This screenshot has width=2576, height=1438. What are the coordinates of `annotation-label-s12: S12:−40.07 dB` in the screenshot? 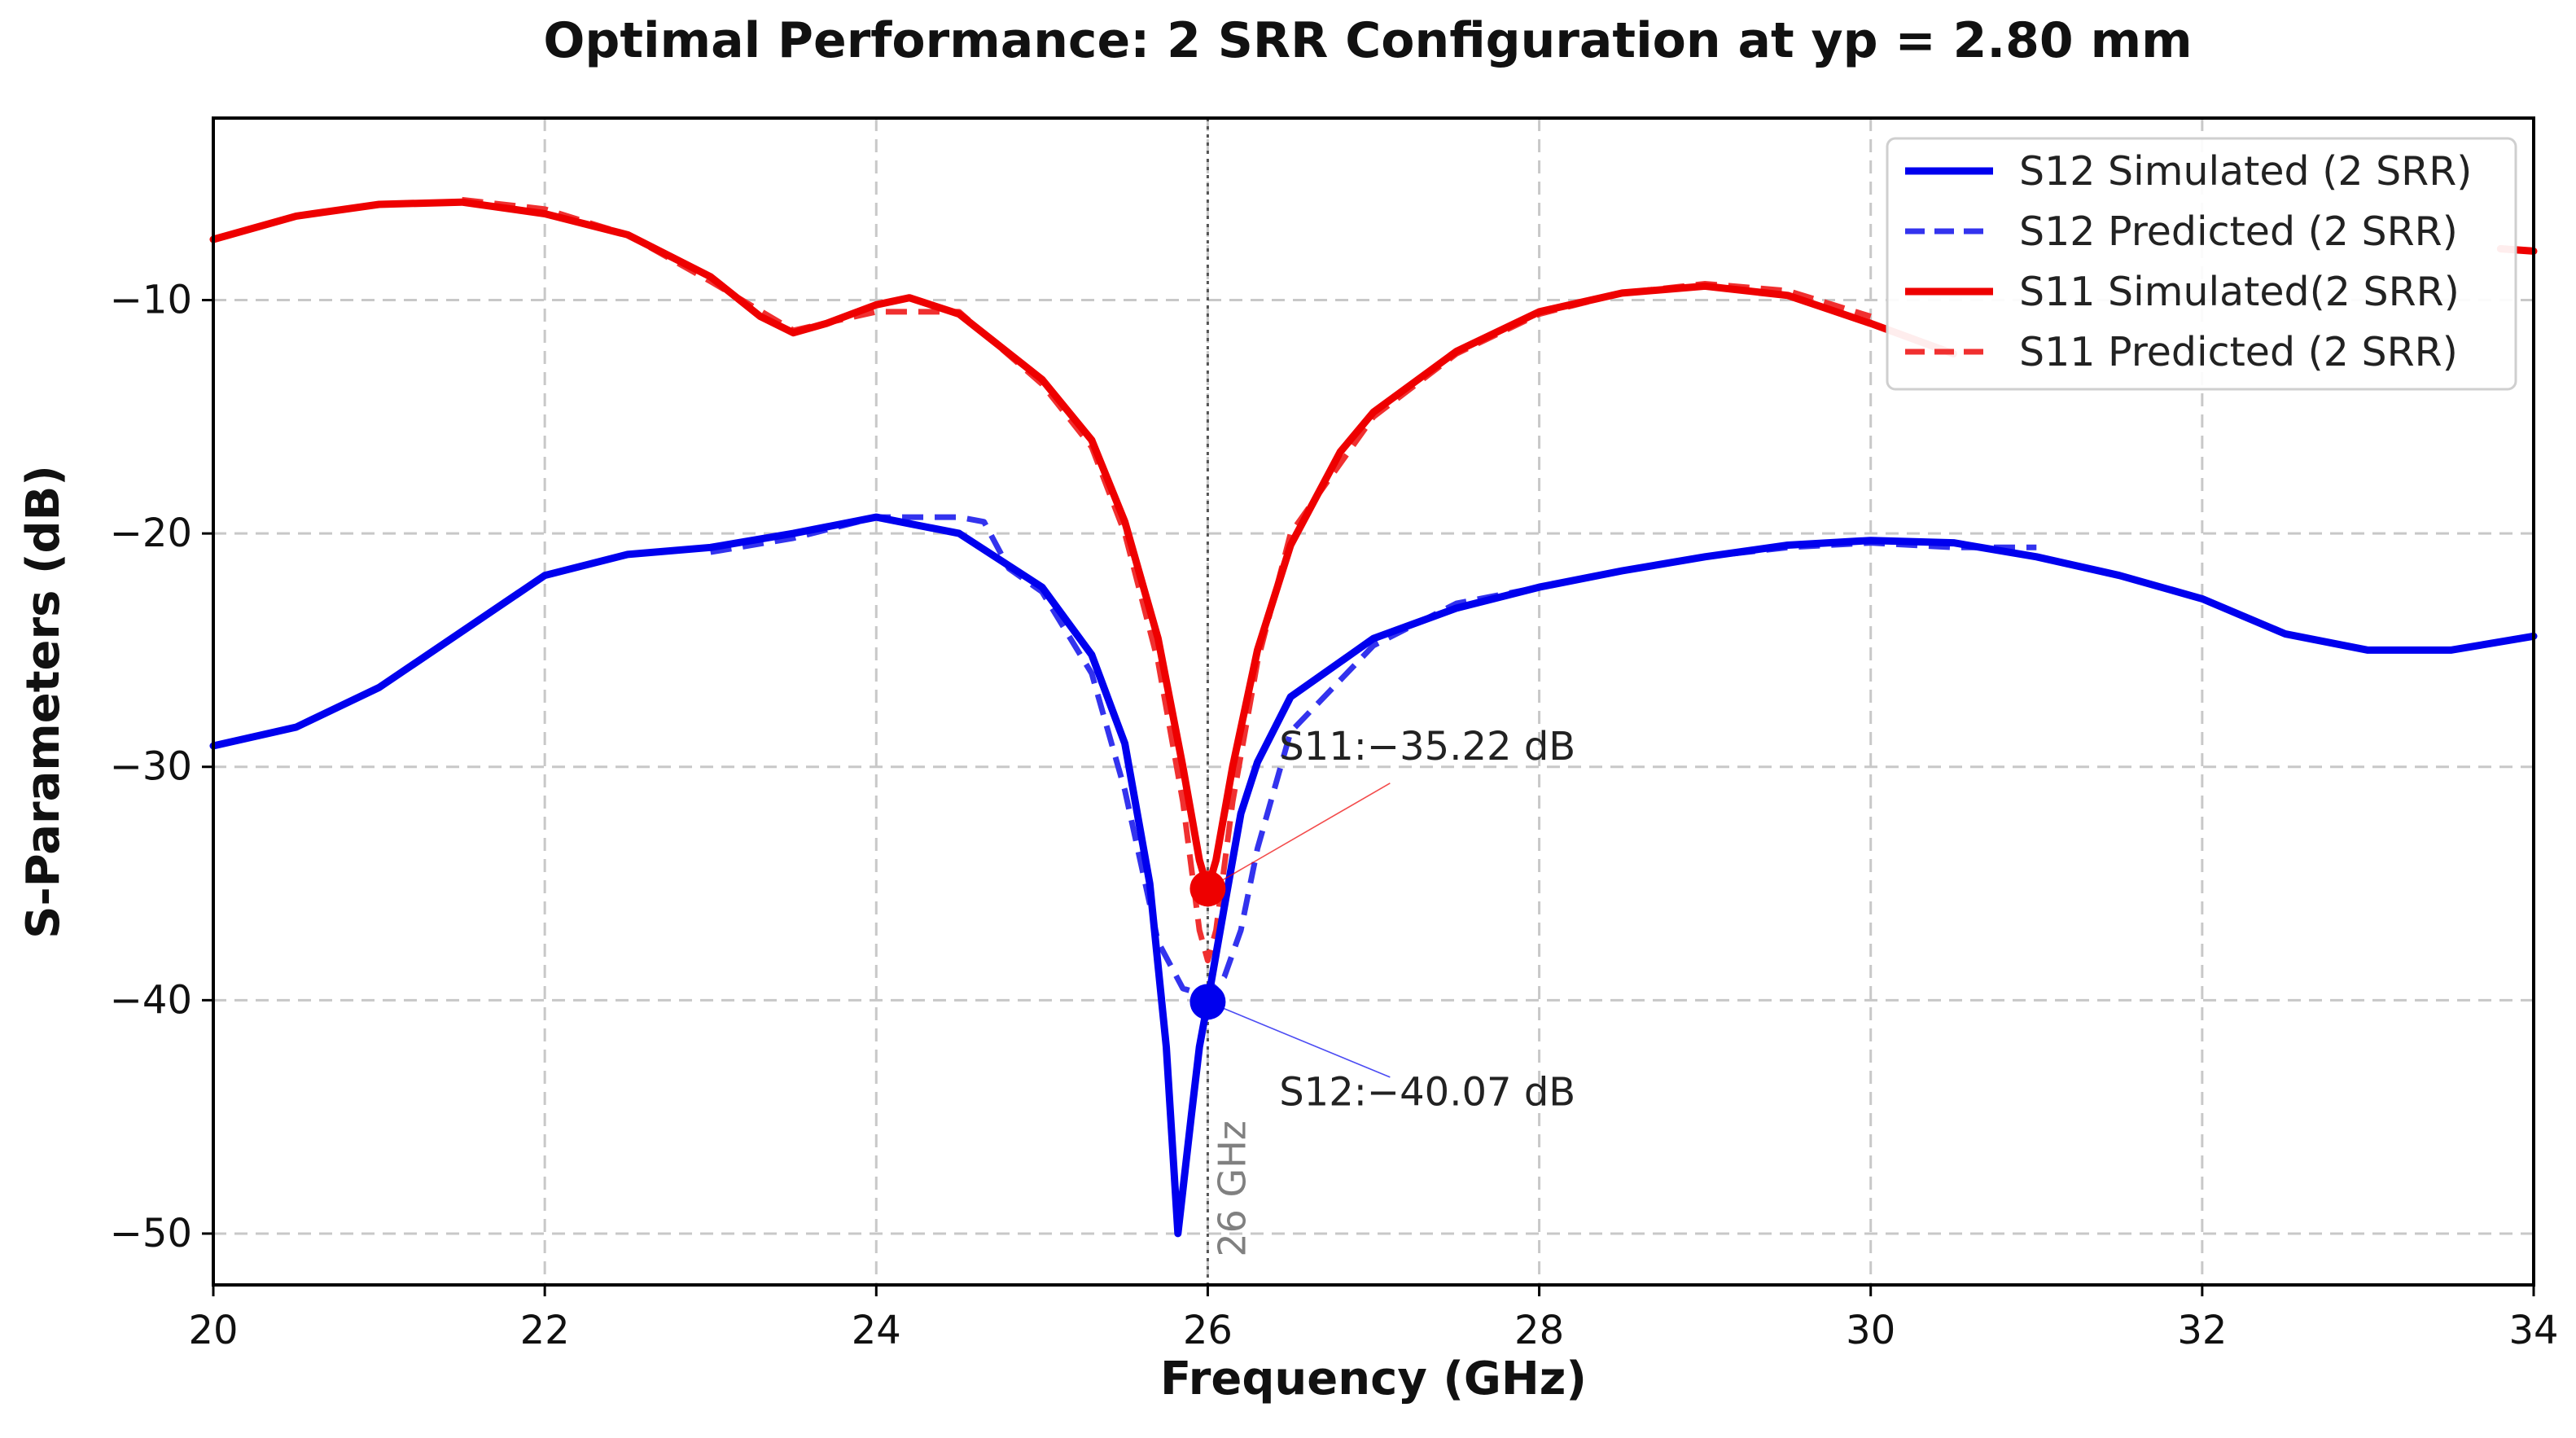 It's located at (1427, 1092).